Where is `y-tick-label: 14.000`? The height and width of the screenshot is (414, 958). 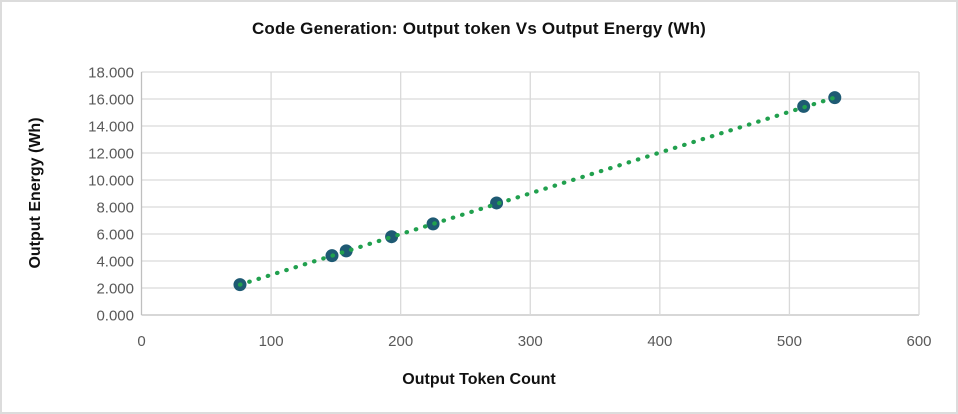
y-tick-label: 14.000 is located at coordinates (111, 127).